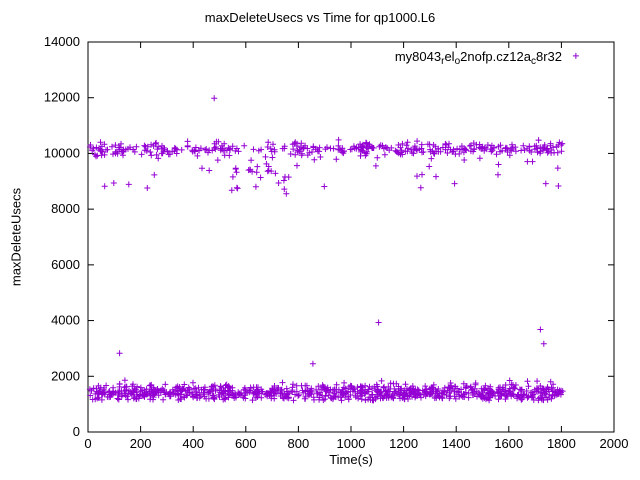 The width and height of the screenshot is (640, 480). What do you see at coordinates (65, 375) in the screenshot?
I see `y-tick-label: 2000` at bounding box center [65, 375].